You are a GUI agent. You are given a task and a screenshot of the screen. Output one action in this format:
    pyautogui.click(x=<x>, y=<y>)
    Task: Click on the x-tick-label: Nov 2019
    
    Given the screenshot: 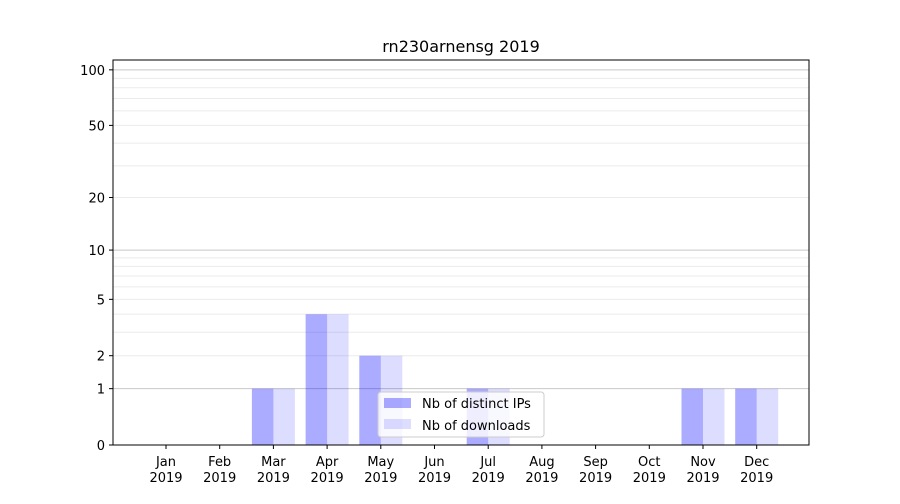 What is the action you would take?
    pyautogui.click(x=702, y=470)
    